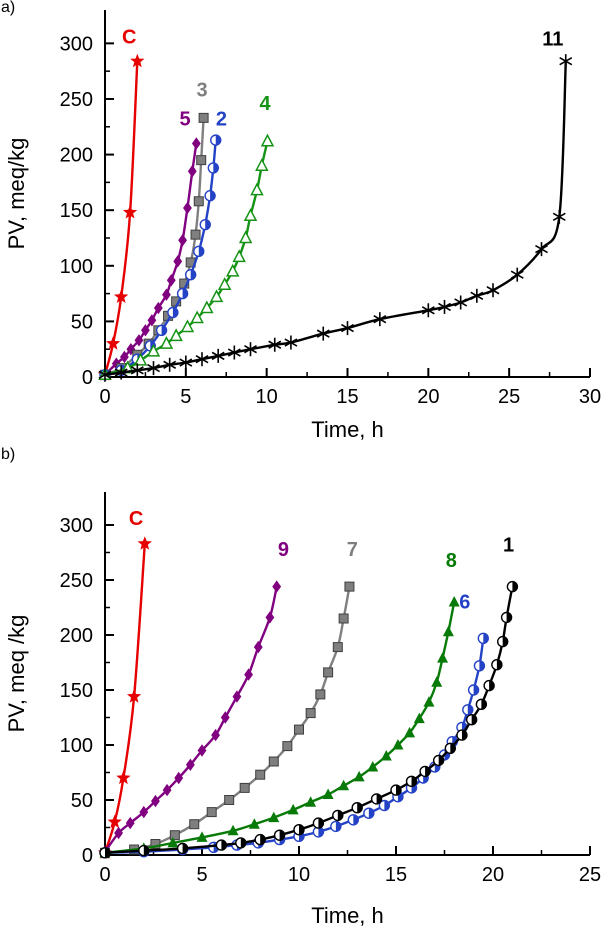 The image size is (605, 933). What do you see at coordinates (87, 856) in the screenshot?
I see `y-tick-label: 0` at bounding box center [87, 856].